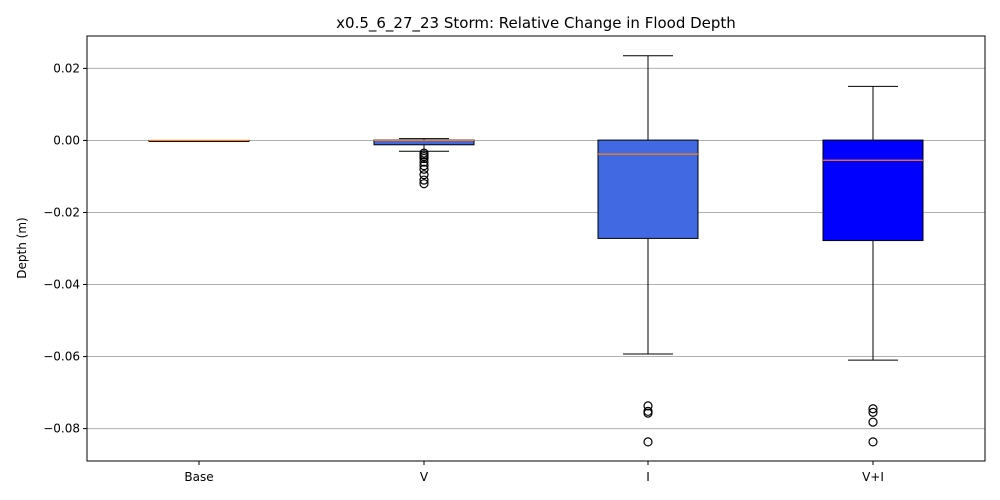  Describe the element at coordinates (65, 248) in the screenshot. I see `y-ticks: 0.02 0.00 −0.02 −0.04 −0.06 −0.08` at that location.